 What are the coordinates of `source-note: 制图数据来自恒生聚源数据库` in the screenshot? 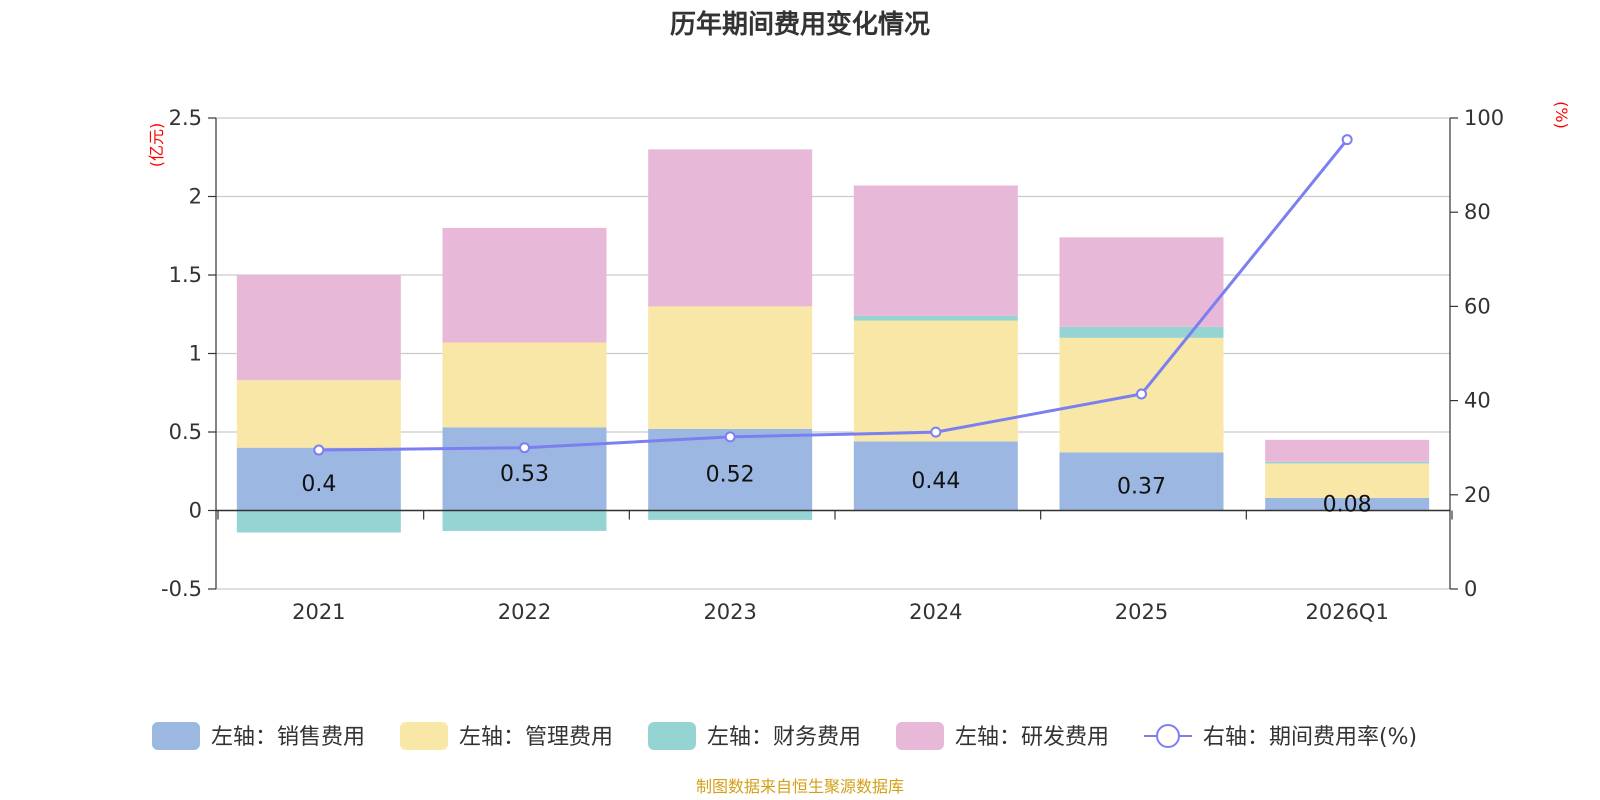 It's located at (800, 786).